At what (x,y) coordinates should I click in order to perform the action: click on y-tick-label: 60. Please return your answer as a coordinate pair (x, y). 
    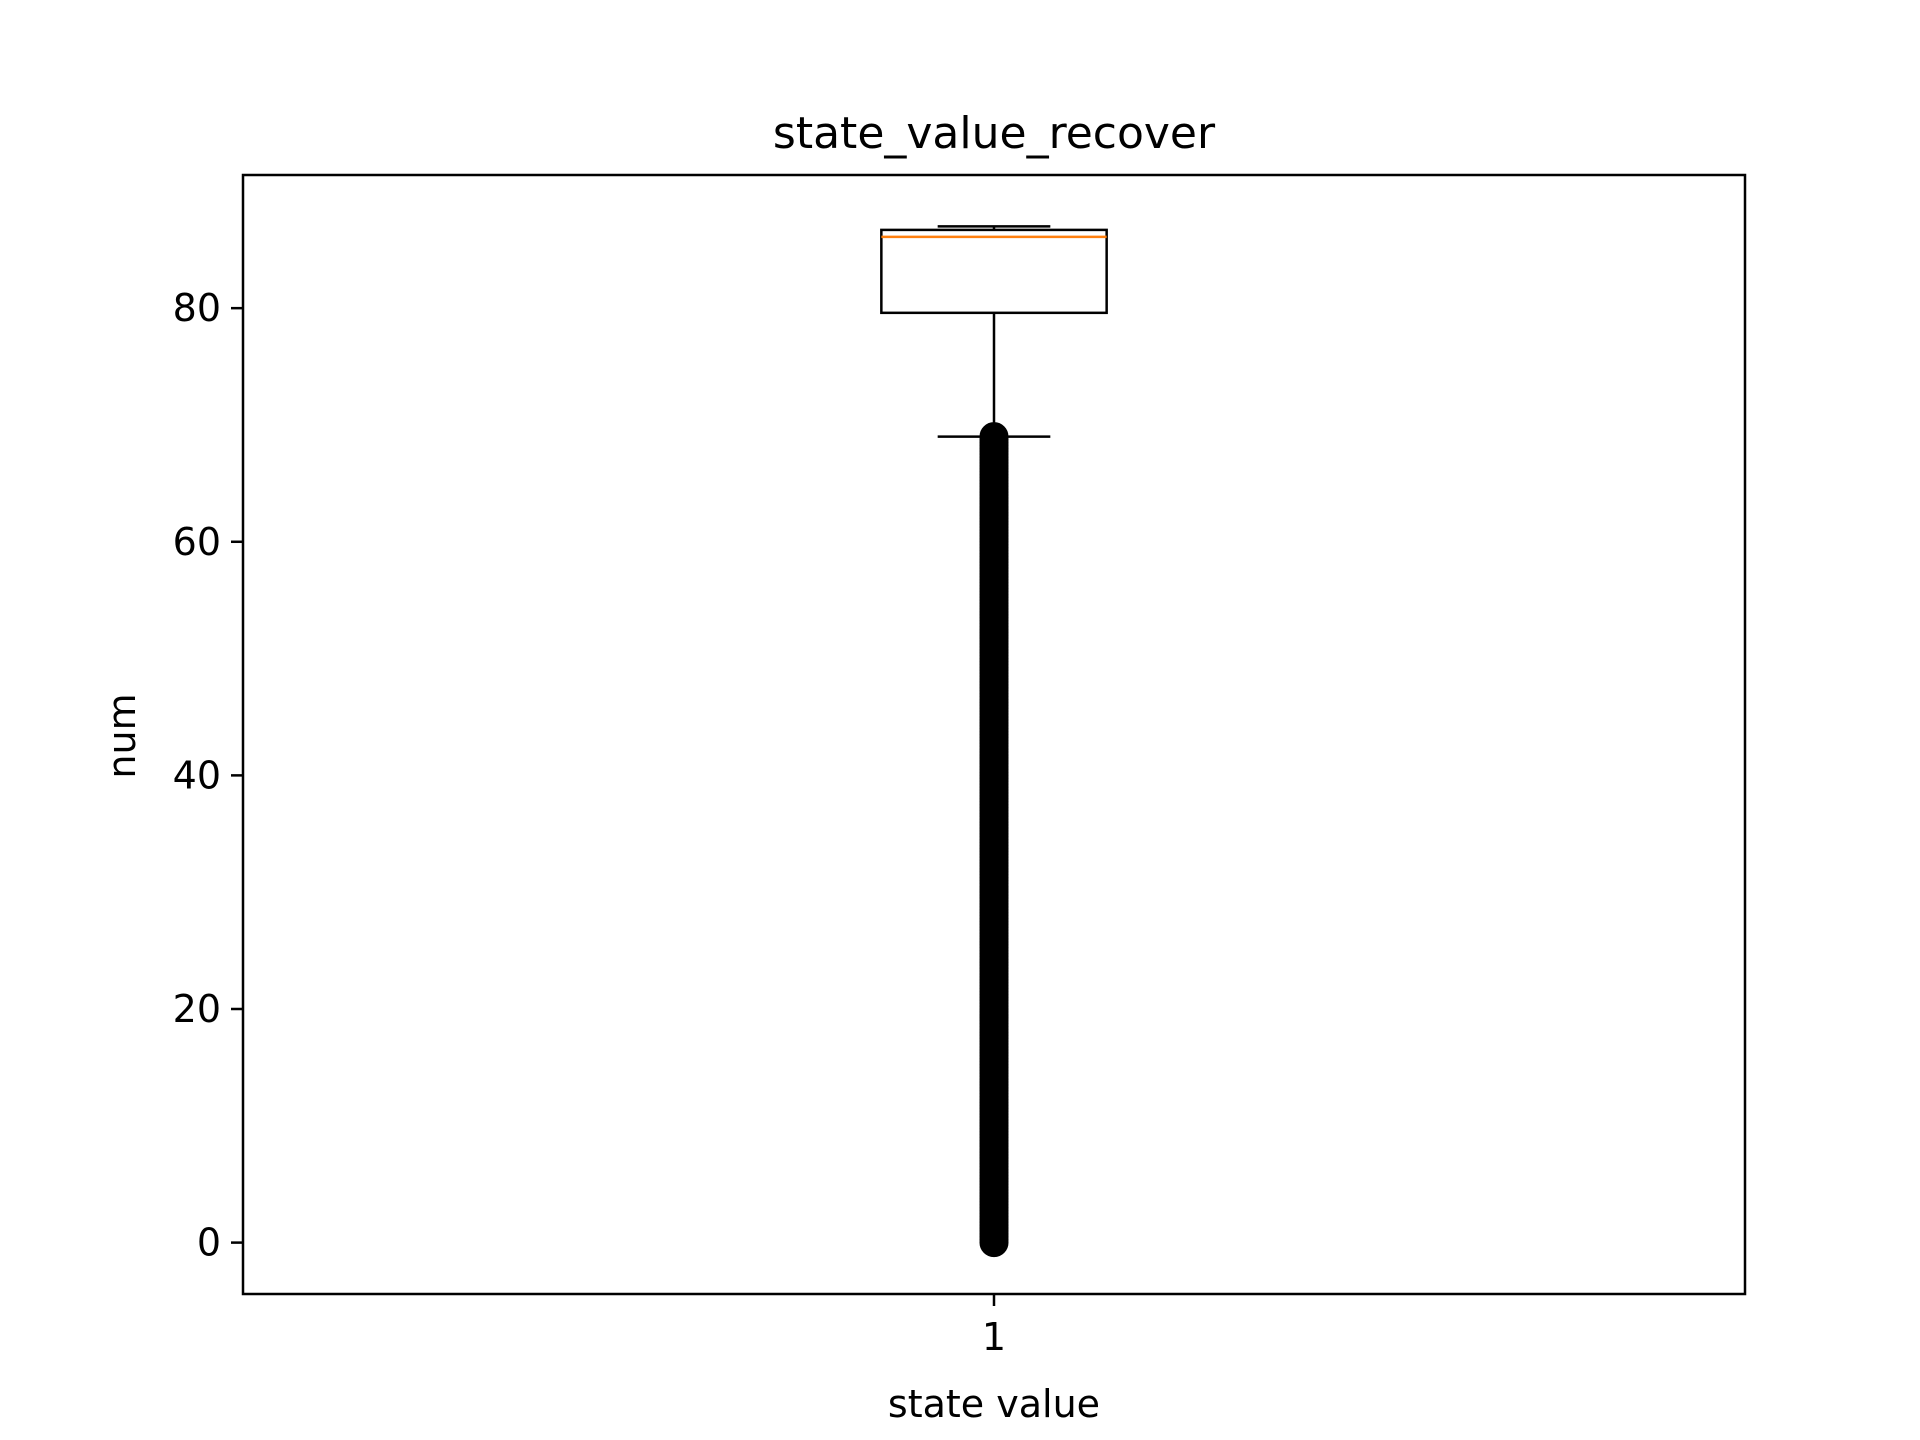
    Looking at the image, I should click on (197, 542).